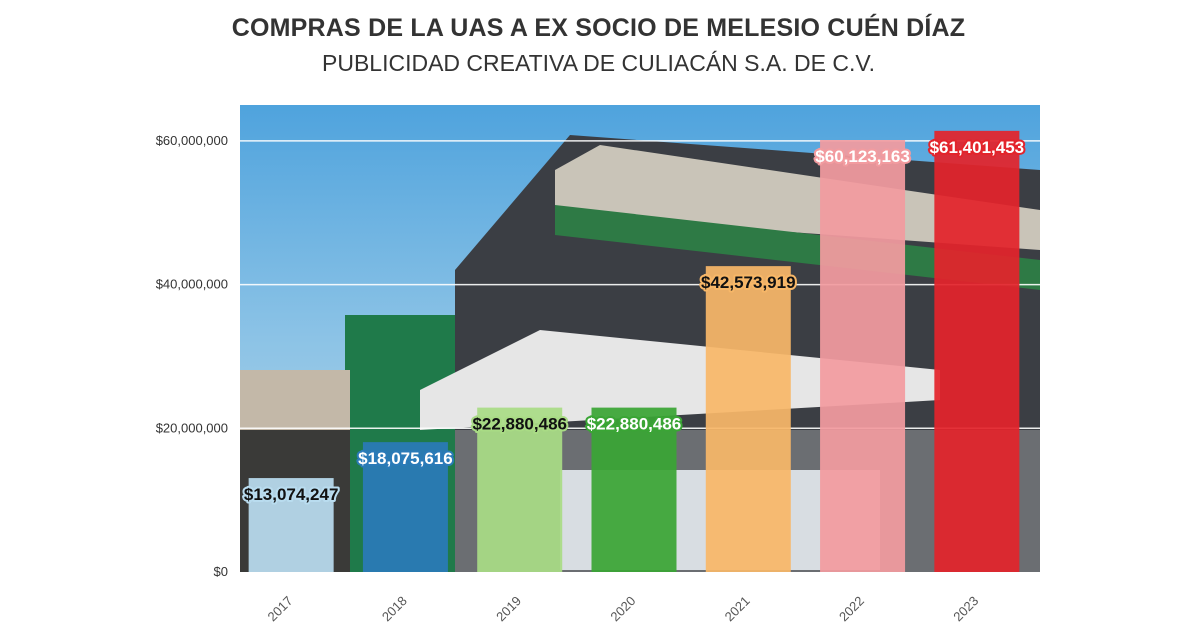 Image resolution: width=1197 pixels, height=630 pixels. What do you see at coordinates (977, 147) in the screenshot?
I see `data-label: $61,401,453` at bounding box center [977, 147].